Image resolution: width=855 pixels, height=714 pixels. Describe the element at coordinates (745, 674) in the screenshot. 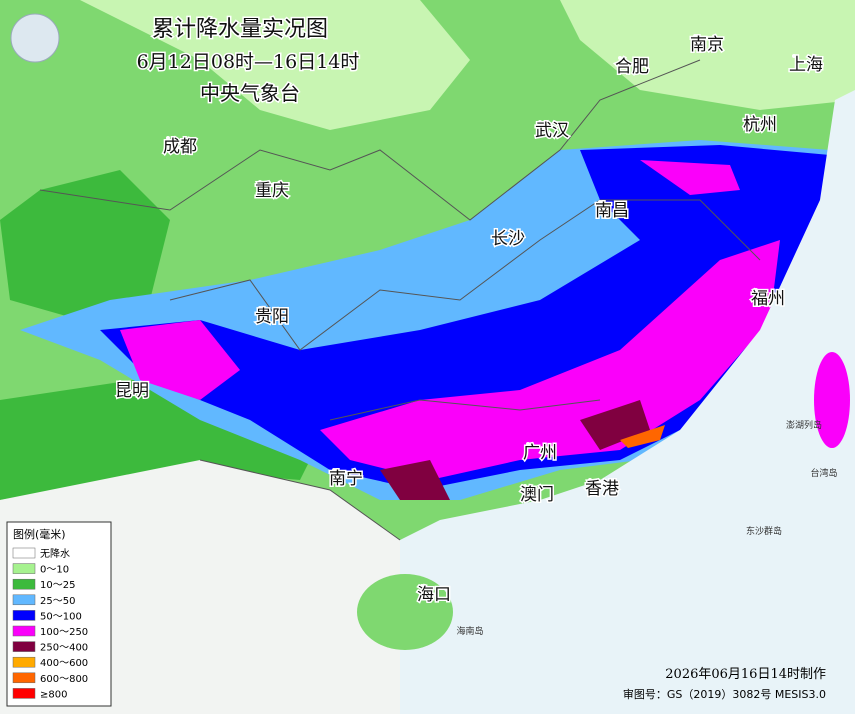

I see `made-time: 2026年06月16日14时制作` at that location.